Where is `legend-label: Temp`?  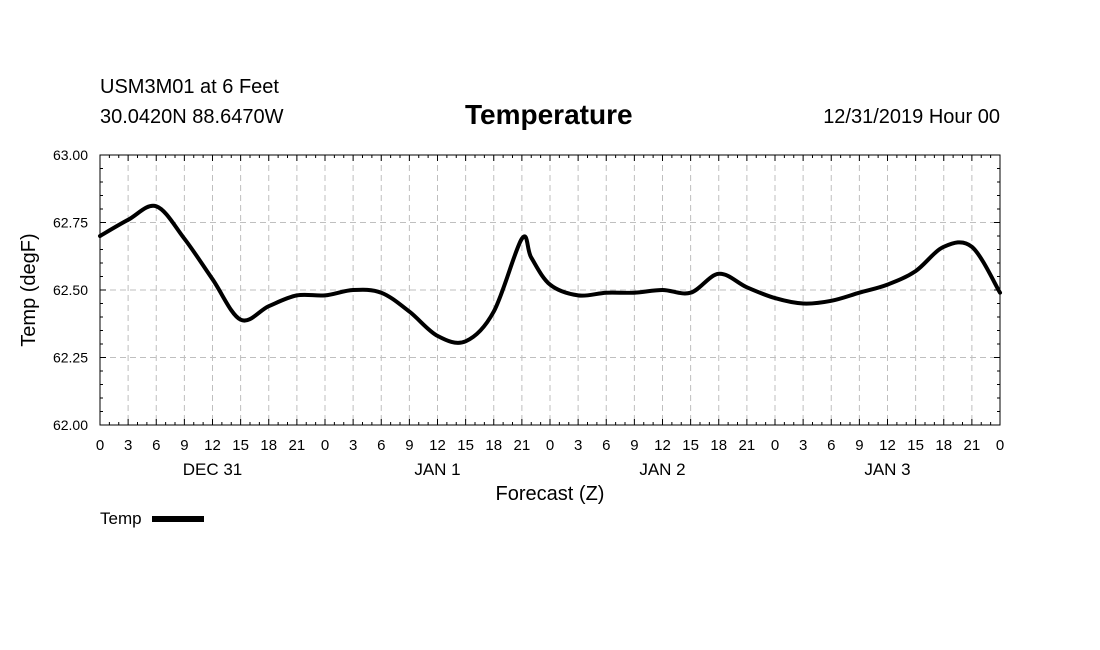 legend-label: Temp is located at coordinates (121, 518).